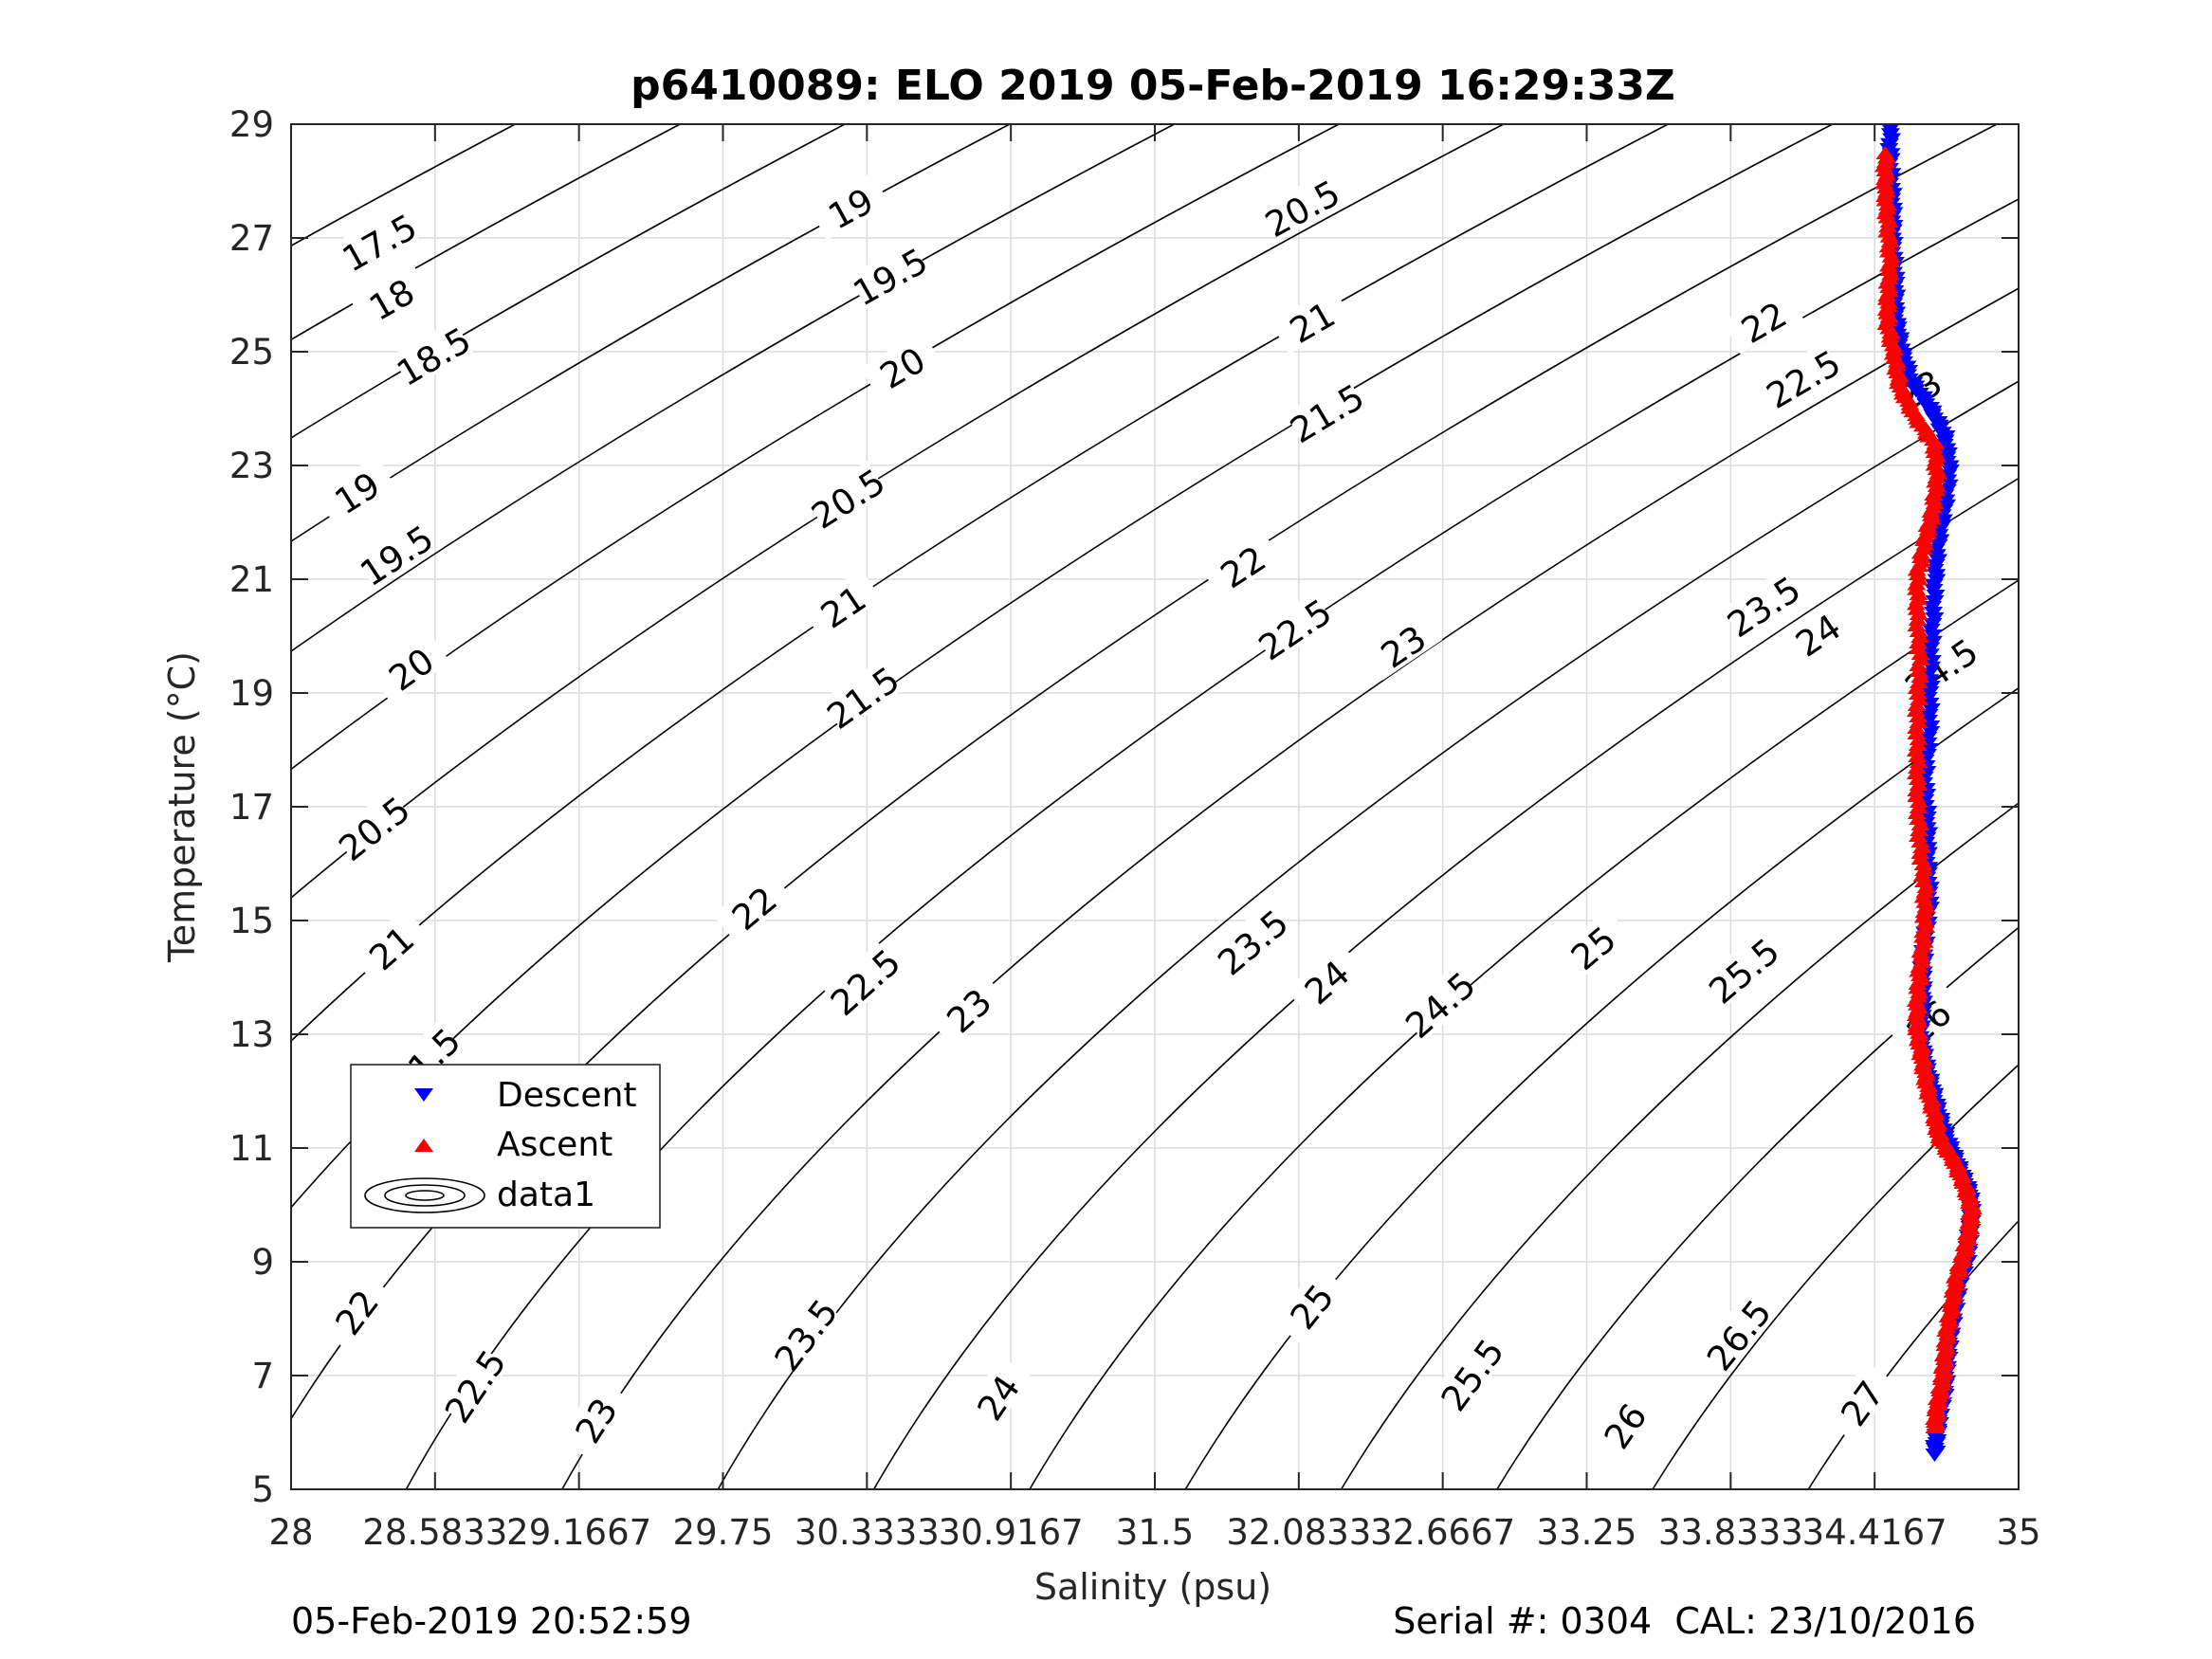 This screenshot has height=1659, width=2212. I want to click on y-tick-label: 13, so click(251, 1034).